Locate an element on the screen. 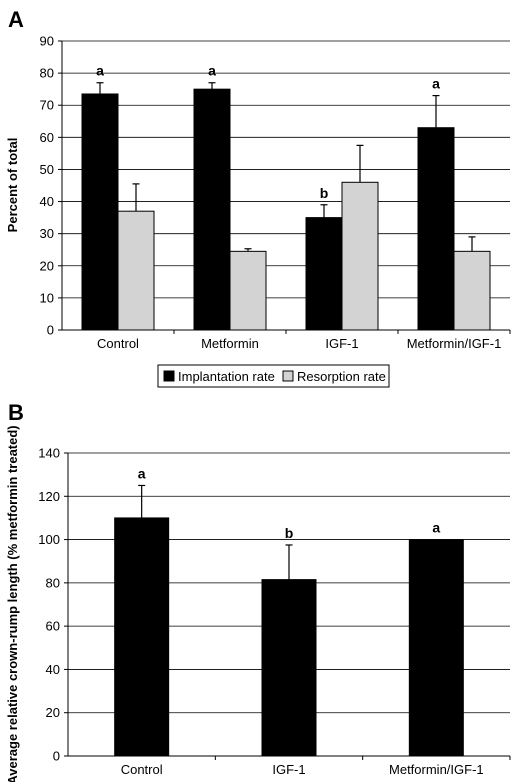  y-tick-label: 10 is located at coordinates (47, 297).